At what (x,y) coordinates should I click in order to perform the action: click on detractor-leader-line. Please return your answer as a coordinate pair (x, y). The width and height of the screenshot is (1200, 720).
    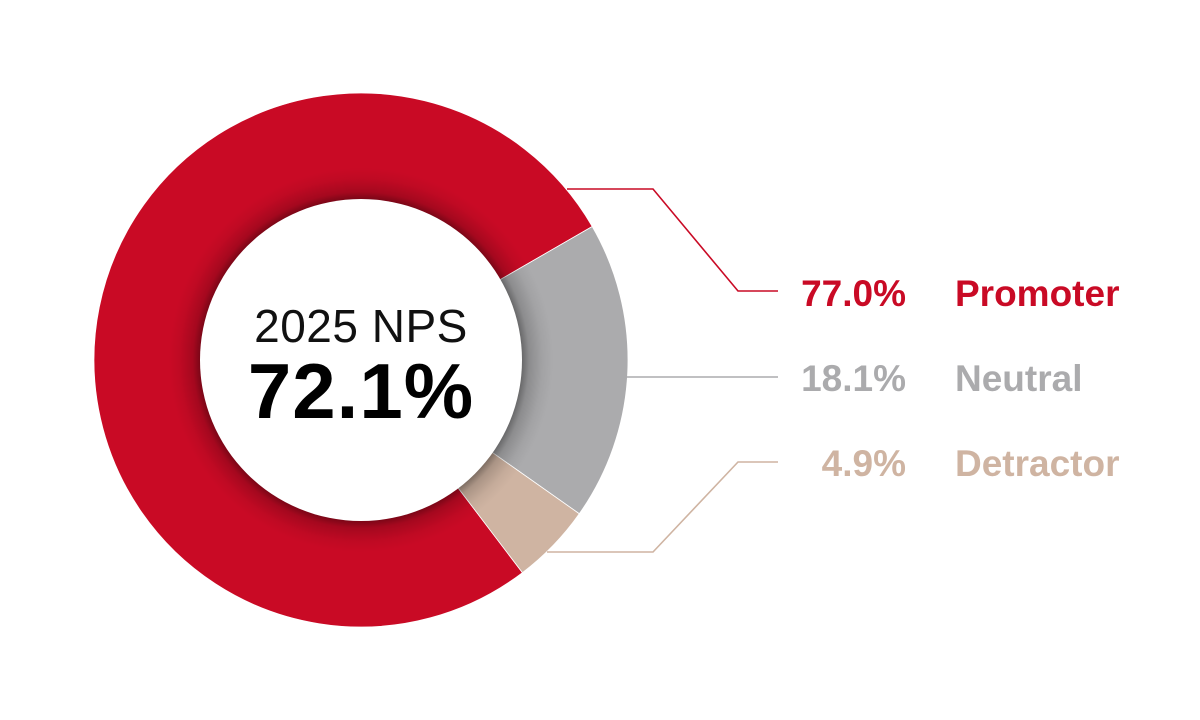
    Looking at the image, I should click on (662, 507).